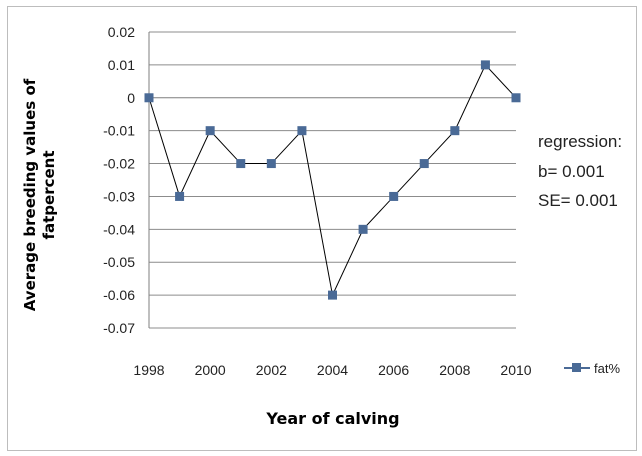 This screenshot has width=642, height=456. Describe the element at coordinates (119, 131) in the screenshot. I see `y-tick-label: -0.01` at that location.